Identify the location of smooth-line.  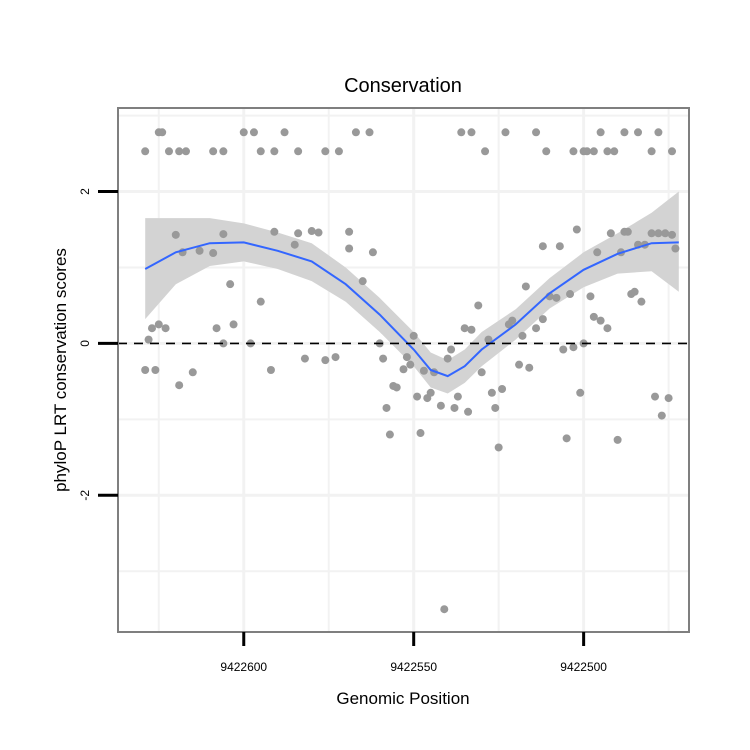
(411, 309).